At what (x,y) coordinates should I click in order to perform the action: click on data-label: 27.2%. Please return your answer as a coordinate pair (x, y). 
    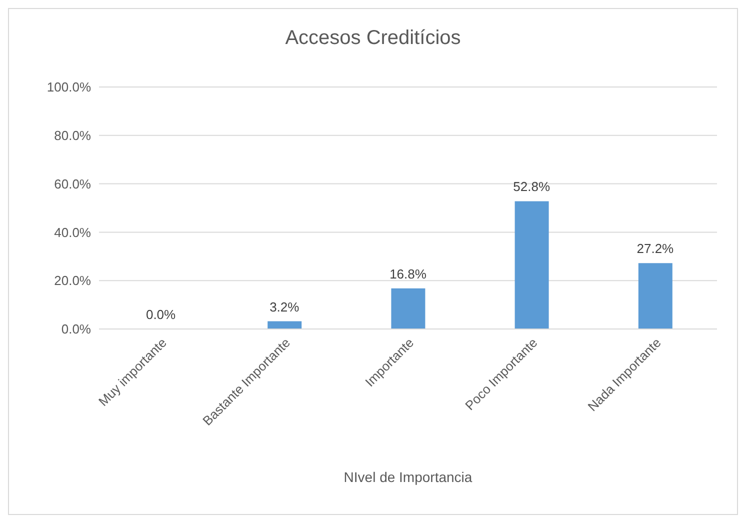
    Looking at the image, I should click on (655, 248).